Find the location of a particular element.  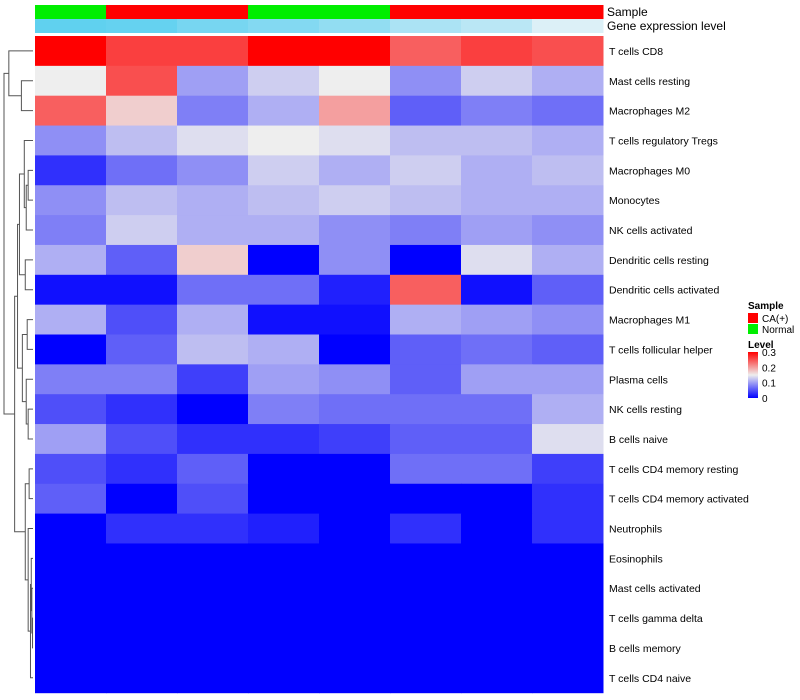

row-label: NK cells resting is located at coordinates (645, 410).